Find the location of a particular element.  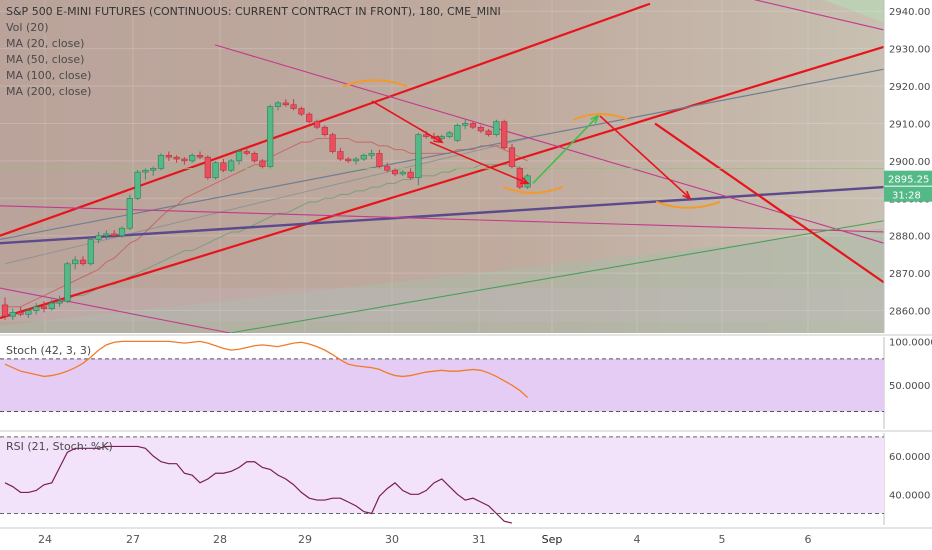

volume-area is located at coordinates (442, 305).